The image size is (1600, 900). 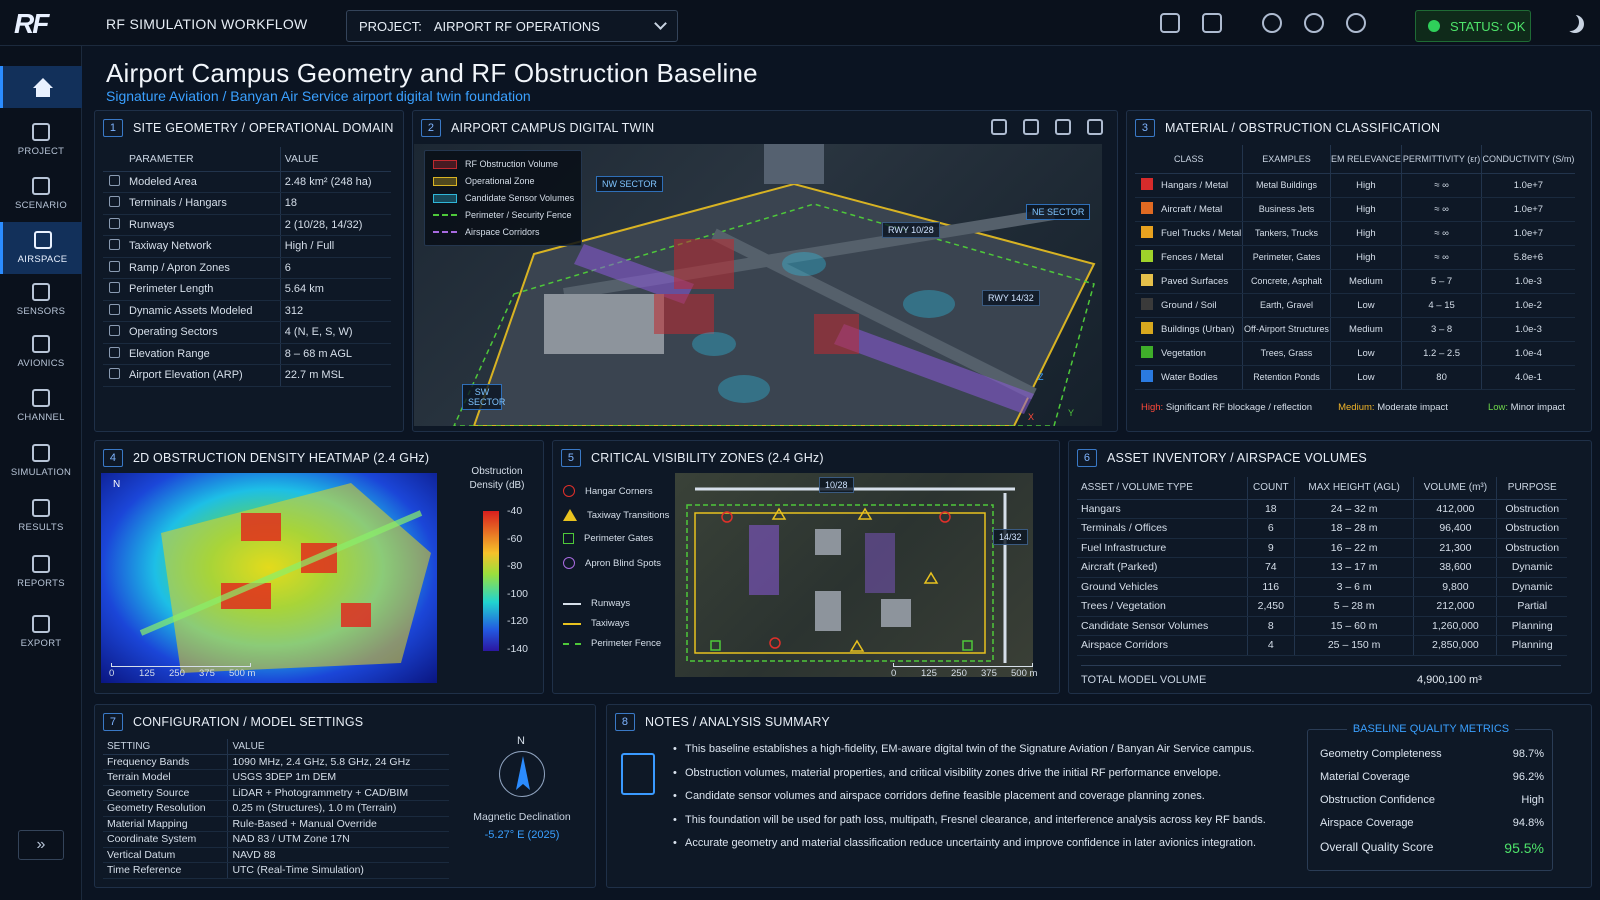 What do you see at coordinates (1144, 680) in the screenshot?
I see `total-label: TOTAL MODEL VOLUME` at bounding box center [1144, 680].